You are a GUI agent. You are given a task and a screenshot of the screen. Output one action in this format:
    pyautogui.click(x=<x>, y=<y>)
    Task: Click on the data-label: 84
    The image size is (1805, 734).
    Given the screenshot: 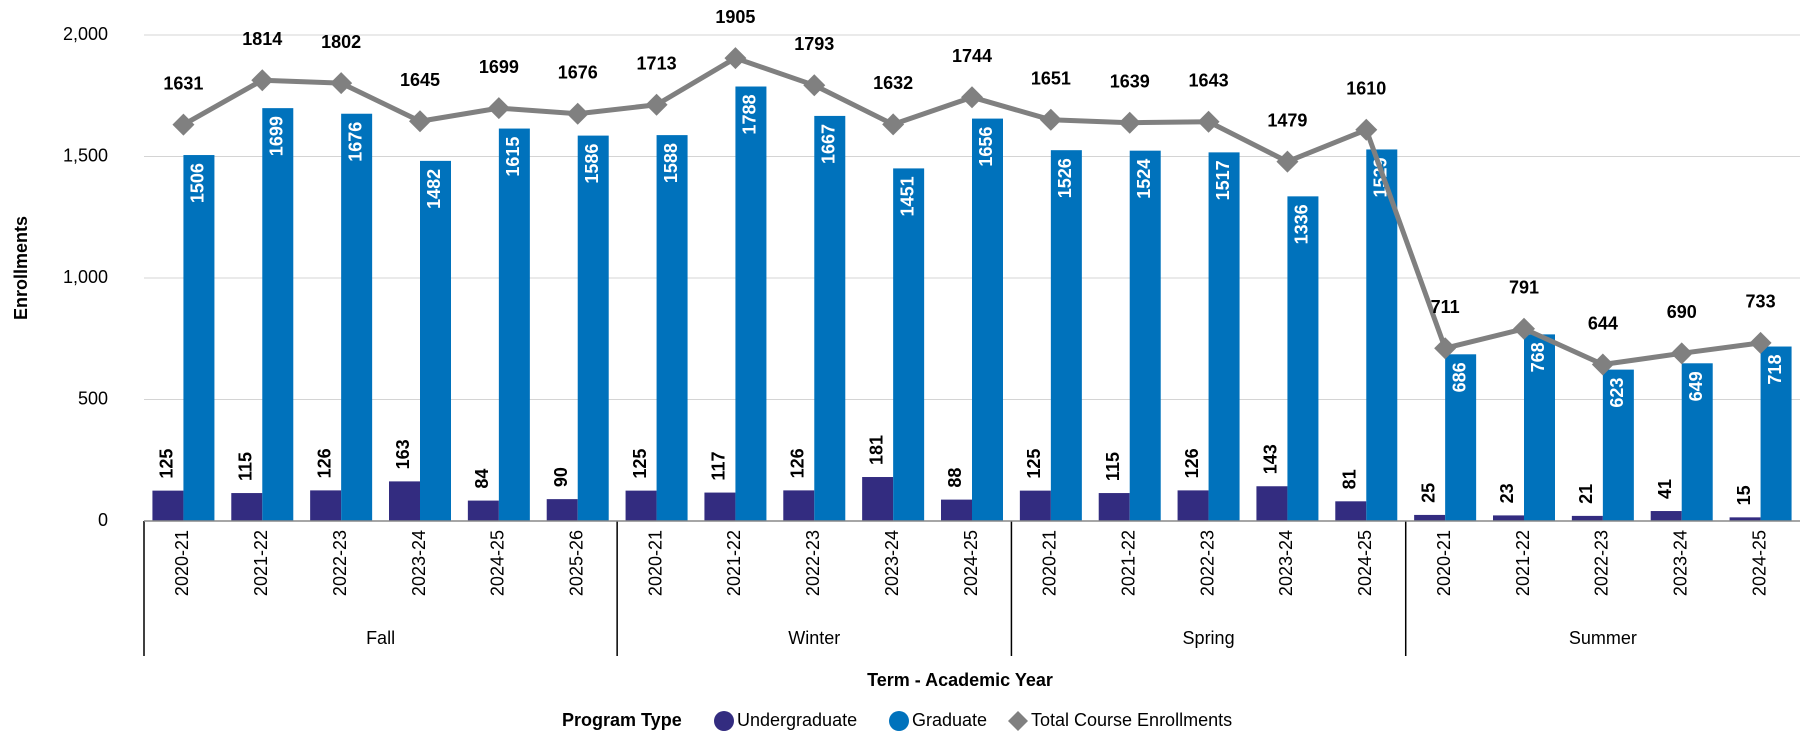 What is the action you would take?
    pyautogui.click(x=482, y=479)
    